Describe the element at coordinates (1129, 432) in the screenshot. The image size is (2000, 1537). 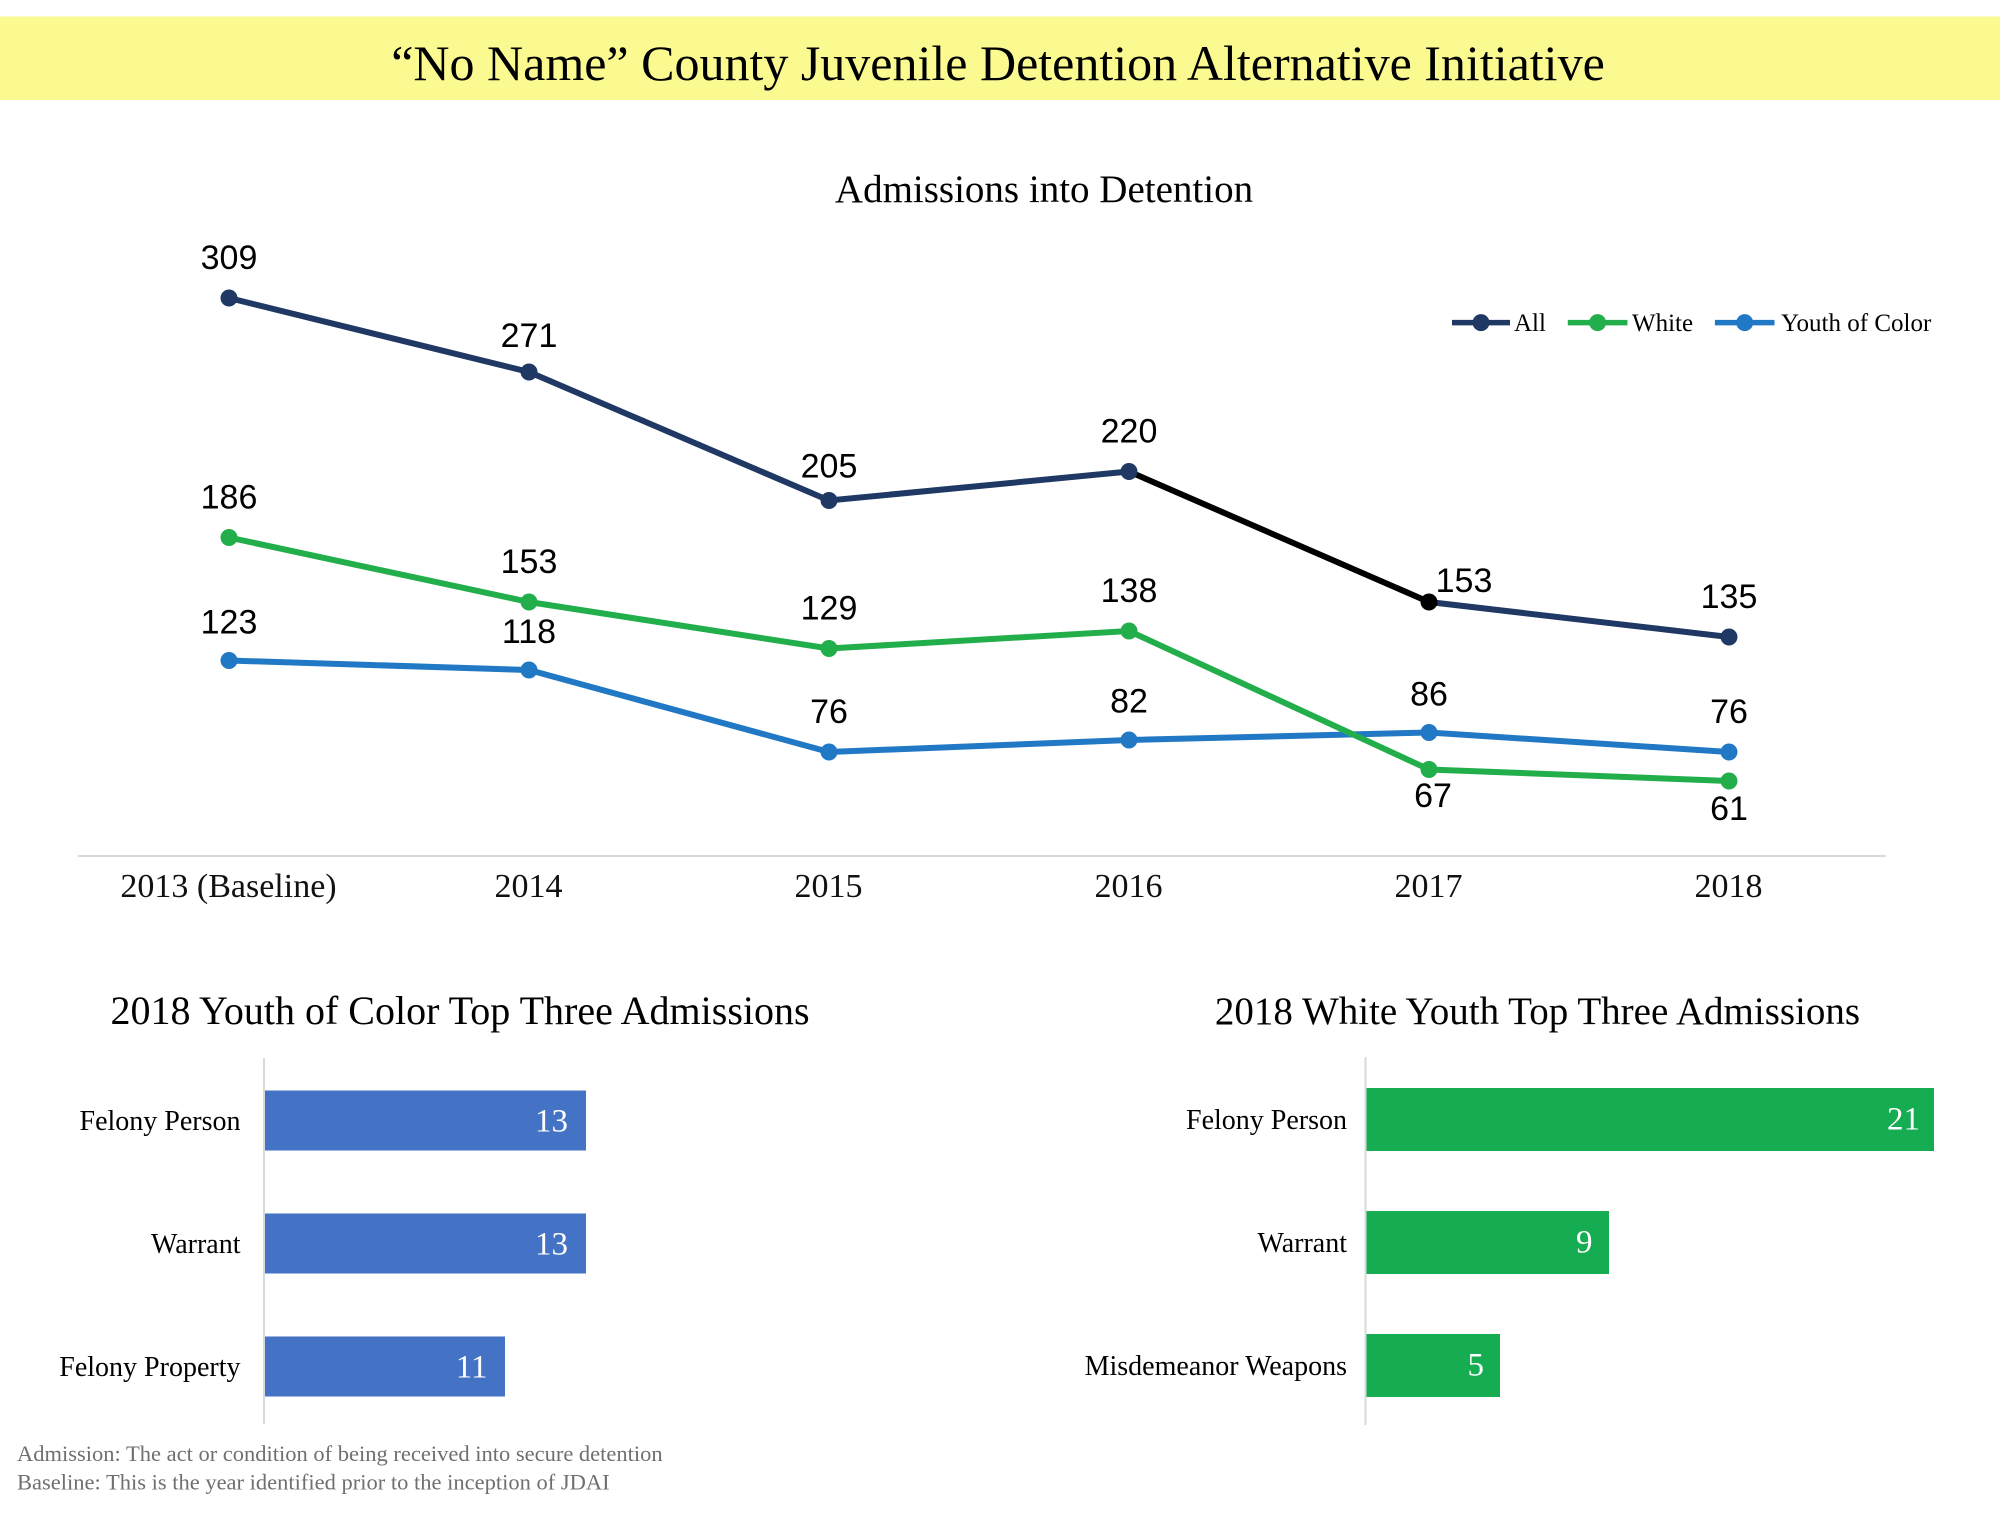
I see `svg-text: 220` at that location.